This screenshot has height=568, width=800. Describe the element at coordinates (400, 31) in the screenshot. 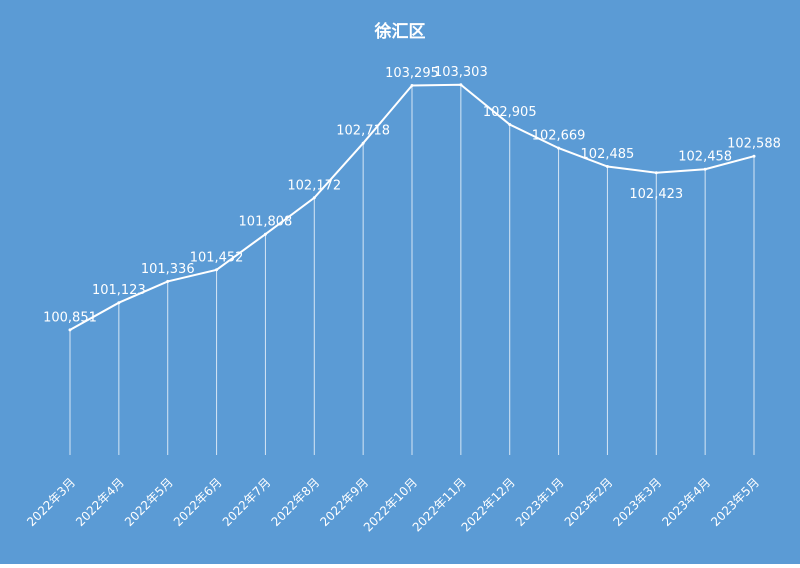

I see `chart-title: 徐汇区` at that location.